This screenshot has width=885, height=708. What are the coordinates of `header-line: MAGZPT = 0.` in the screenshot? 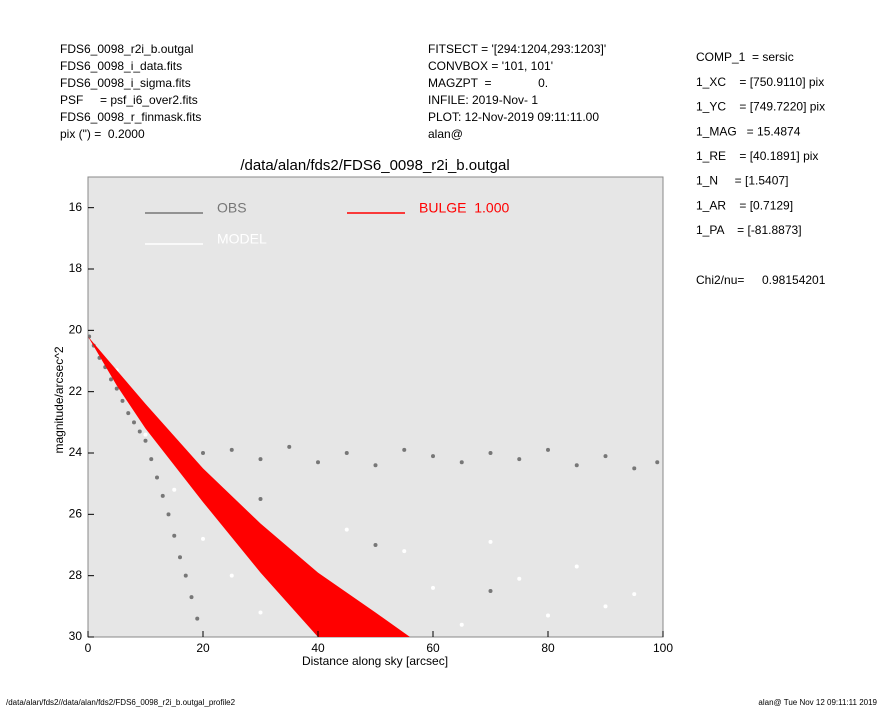 It's located at (488, 83).